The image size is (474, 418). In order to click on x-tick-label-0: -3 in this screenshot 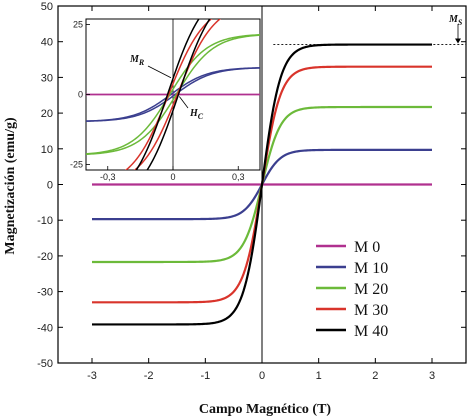, I will do `click(92, 376)`.